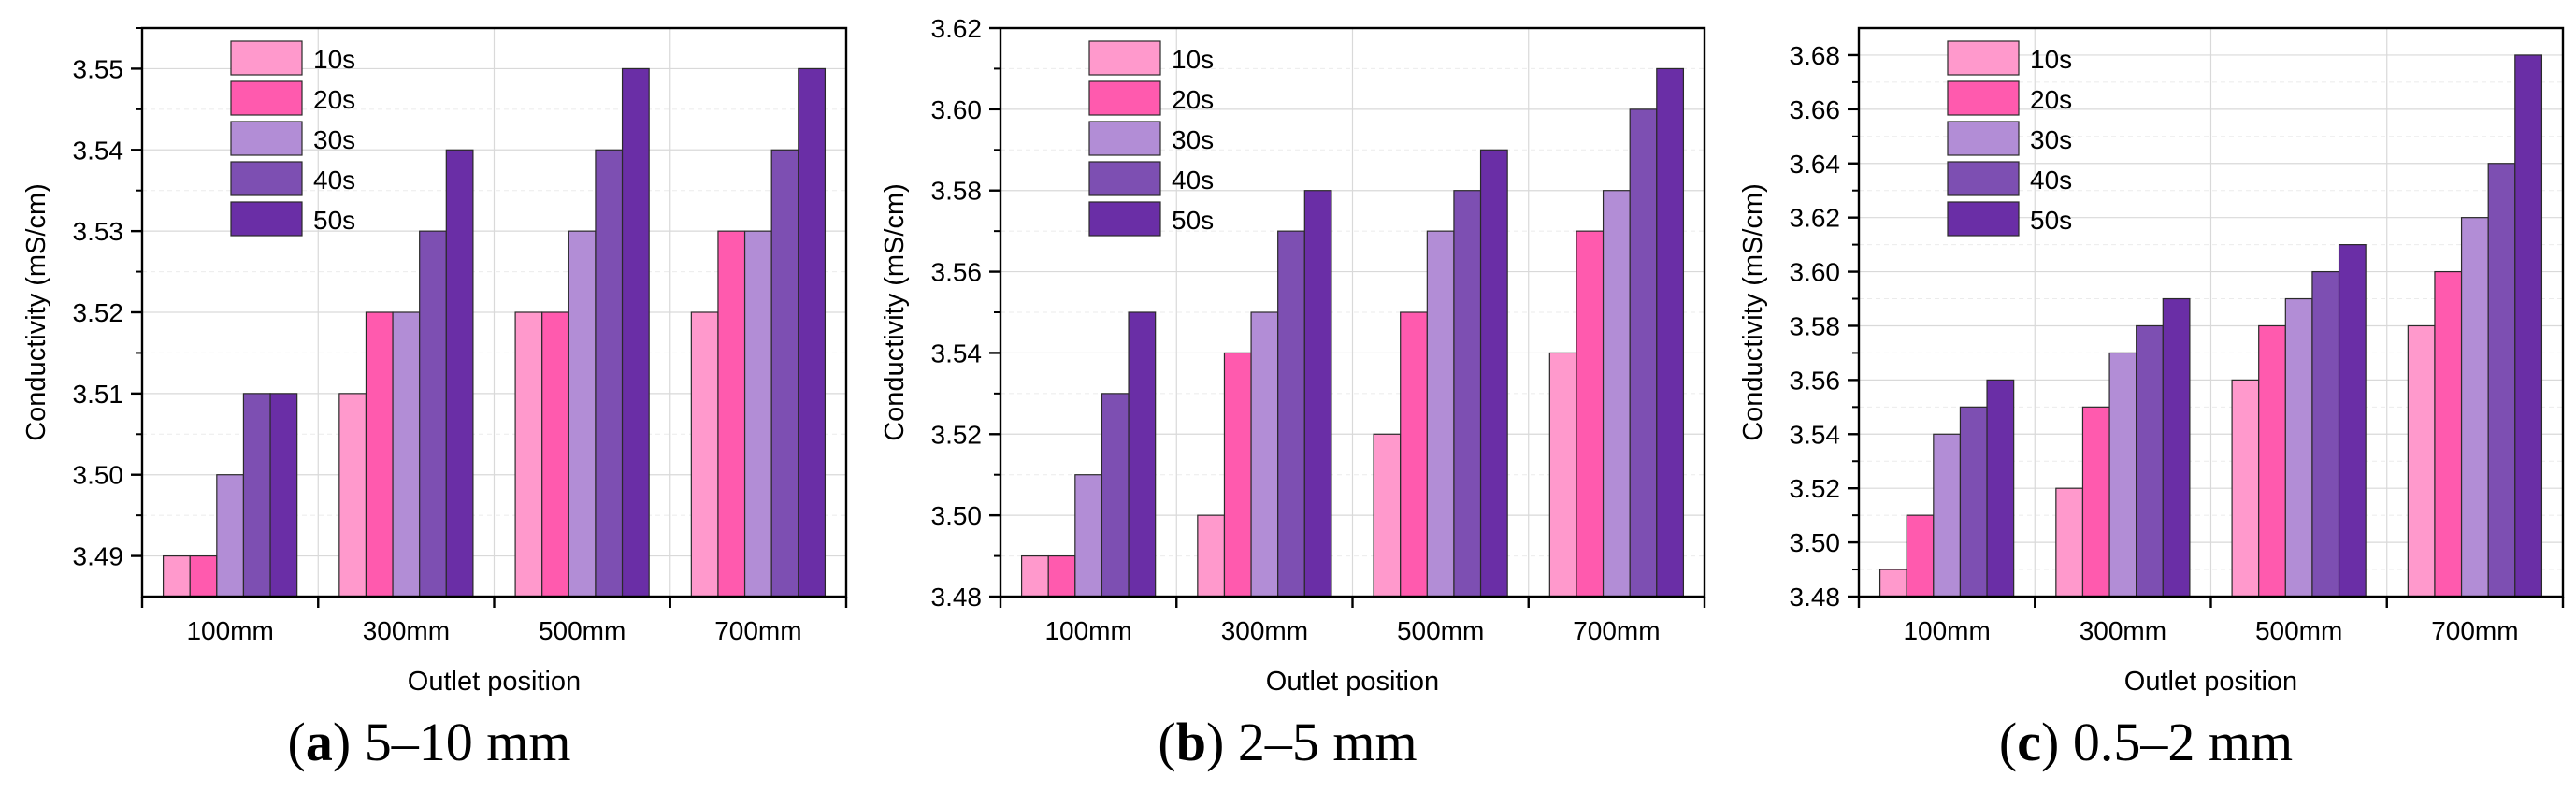  Describe the element at coordinates (36, 312) in the screenshot. I see `chart-a-y-axis-title: Conductivity (mS/cm)` at that location.